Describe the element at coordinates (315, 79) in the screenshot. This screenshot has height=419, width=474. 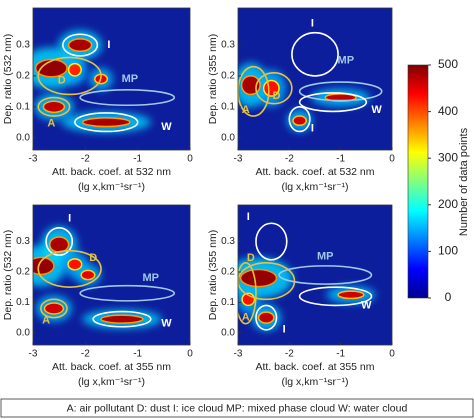
I see `plot-area: I MP D A W I` at that location.